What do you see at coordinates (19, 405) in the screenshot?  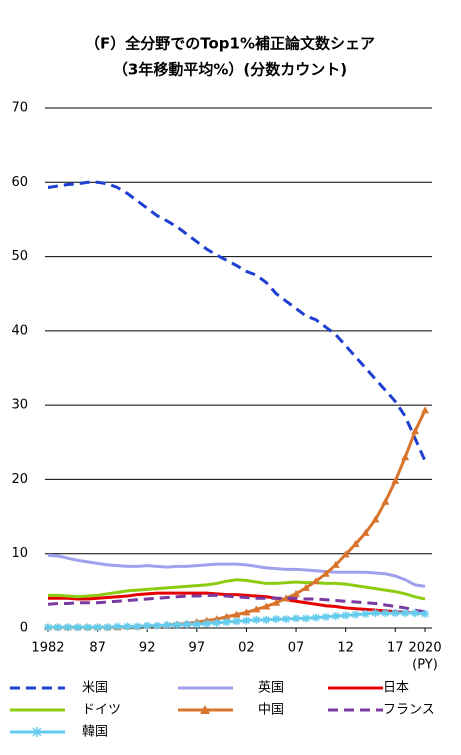 I see `y-tick-label: 30` at bounding box center [19, 405].